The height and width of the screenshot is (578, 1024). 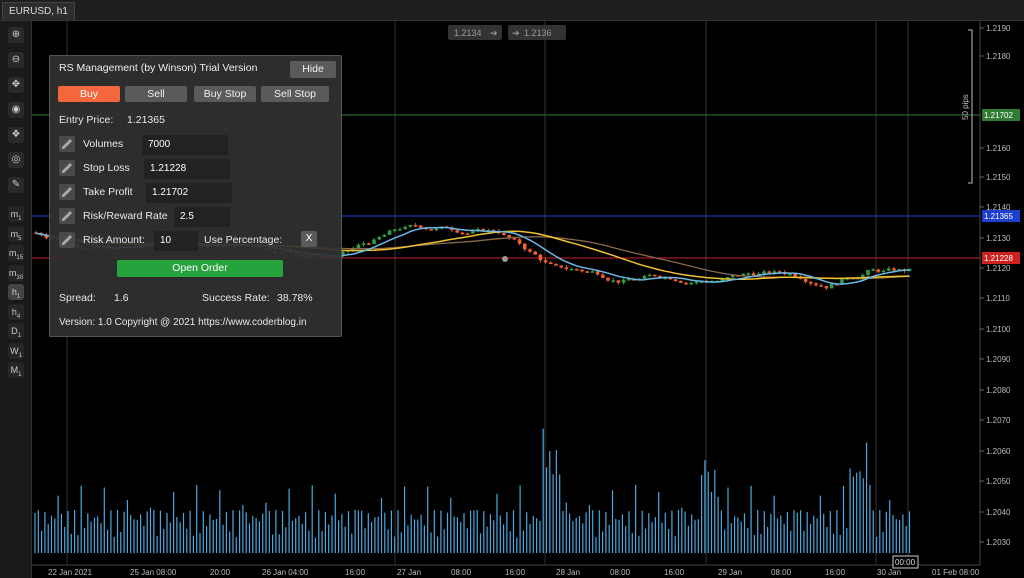 What do you see at coordinates (16, 292) in the screenshot?
I see `timeframe-h1: h1` at bounding box center [16, 292].